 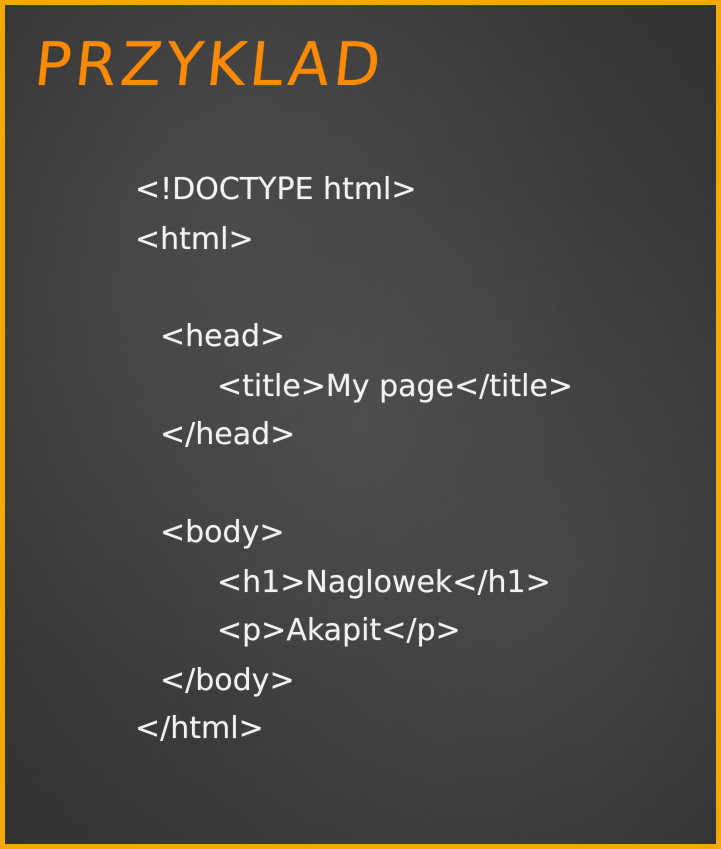 I want to click on code-line-body-open: <body>, so click(x=222, y=532).